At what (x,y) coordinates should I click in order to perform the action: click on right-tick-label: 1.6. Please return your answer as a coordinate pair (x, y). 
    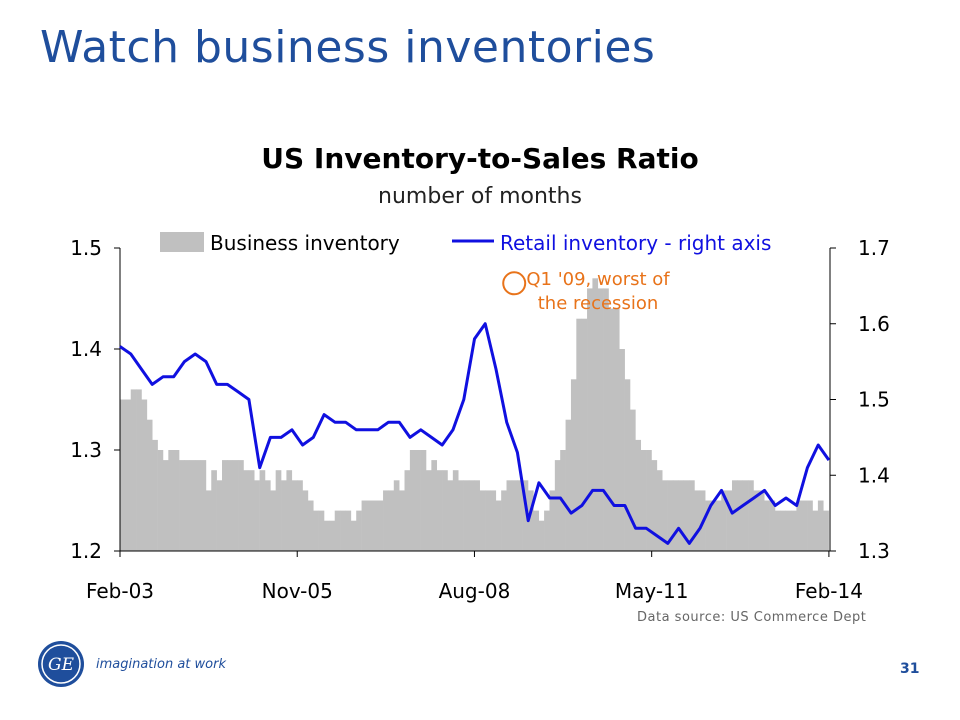
    Looking at the image, I should click on (874, 324).